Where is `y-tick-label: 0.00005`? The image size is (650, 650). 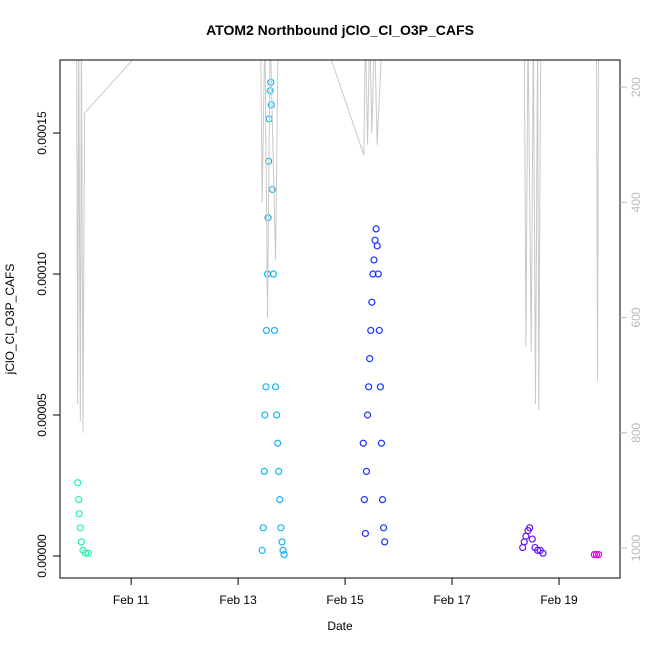
y-tick-label: 0.00005 is located at coordinates (42, 415).